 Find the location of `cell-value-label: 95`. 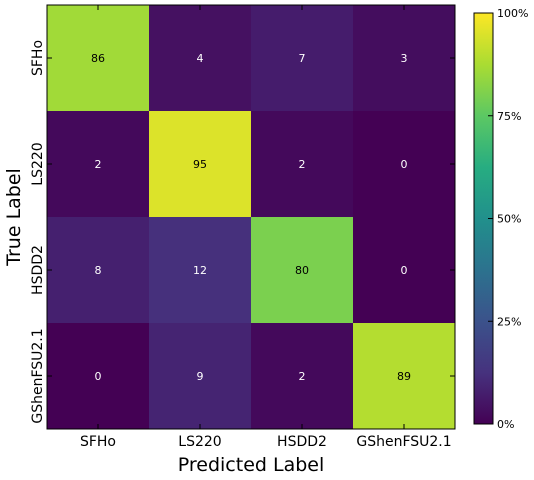

cell-value-label: 95 is located at coordinates (200, 164).